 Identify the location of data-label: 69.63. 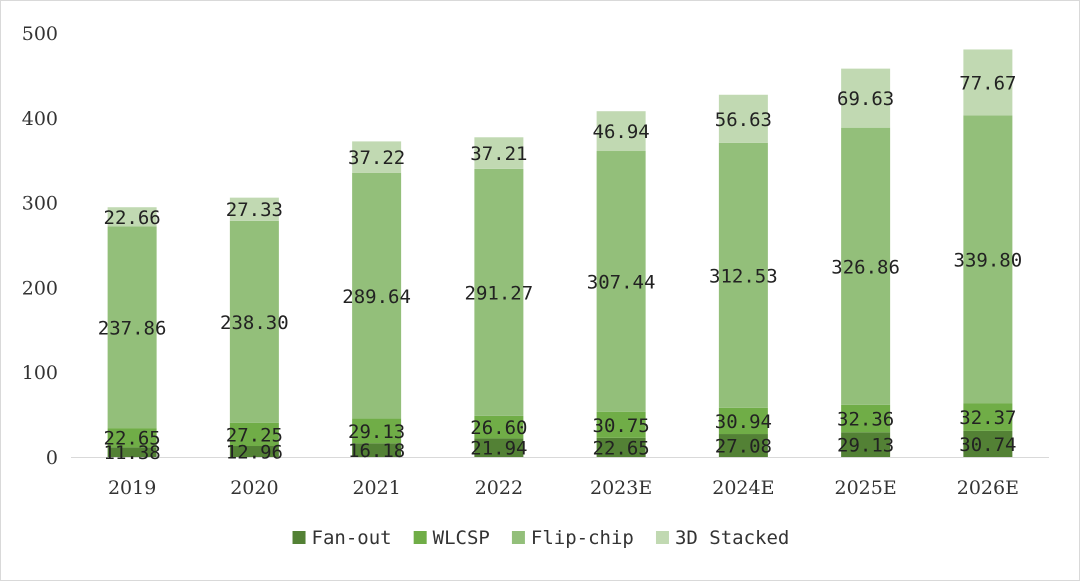
(865, 99).